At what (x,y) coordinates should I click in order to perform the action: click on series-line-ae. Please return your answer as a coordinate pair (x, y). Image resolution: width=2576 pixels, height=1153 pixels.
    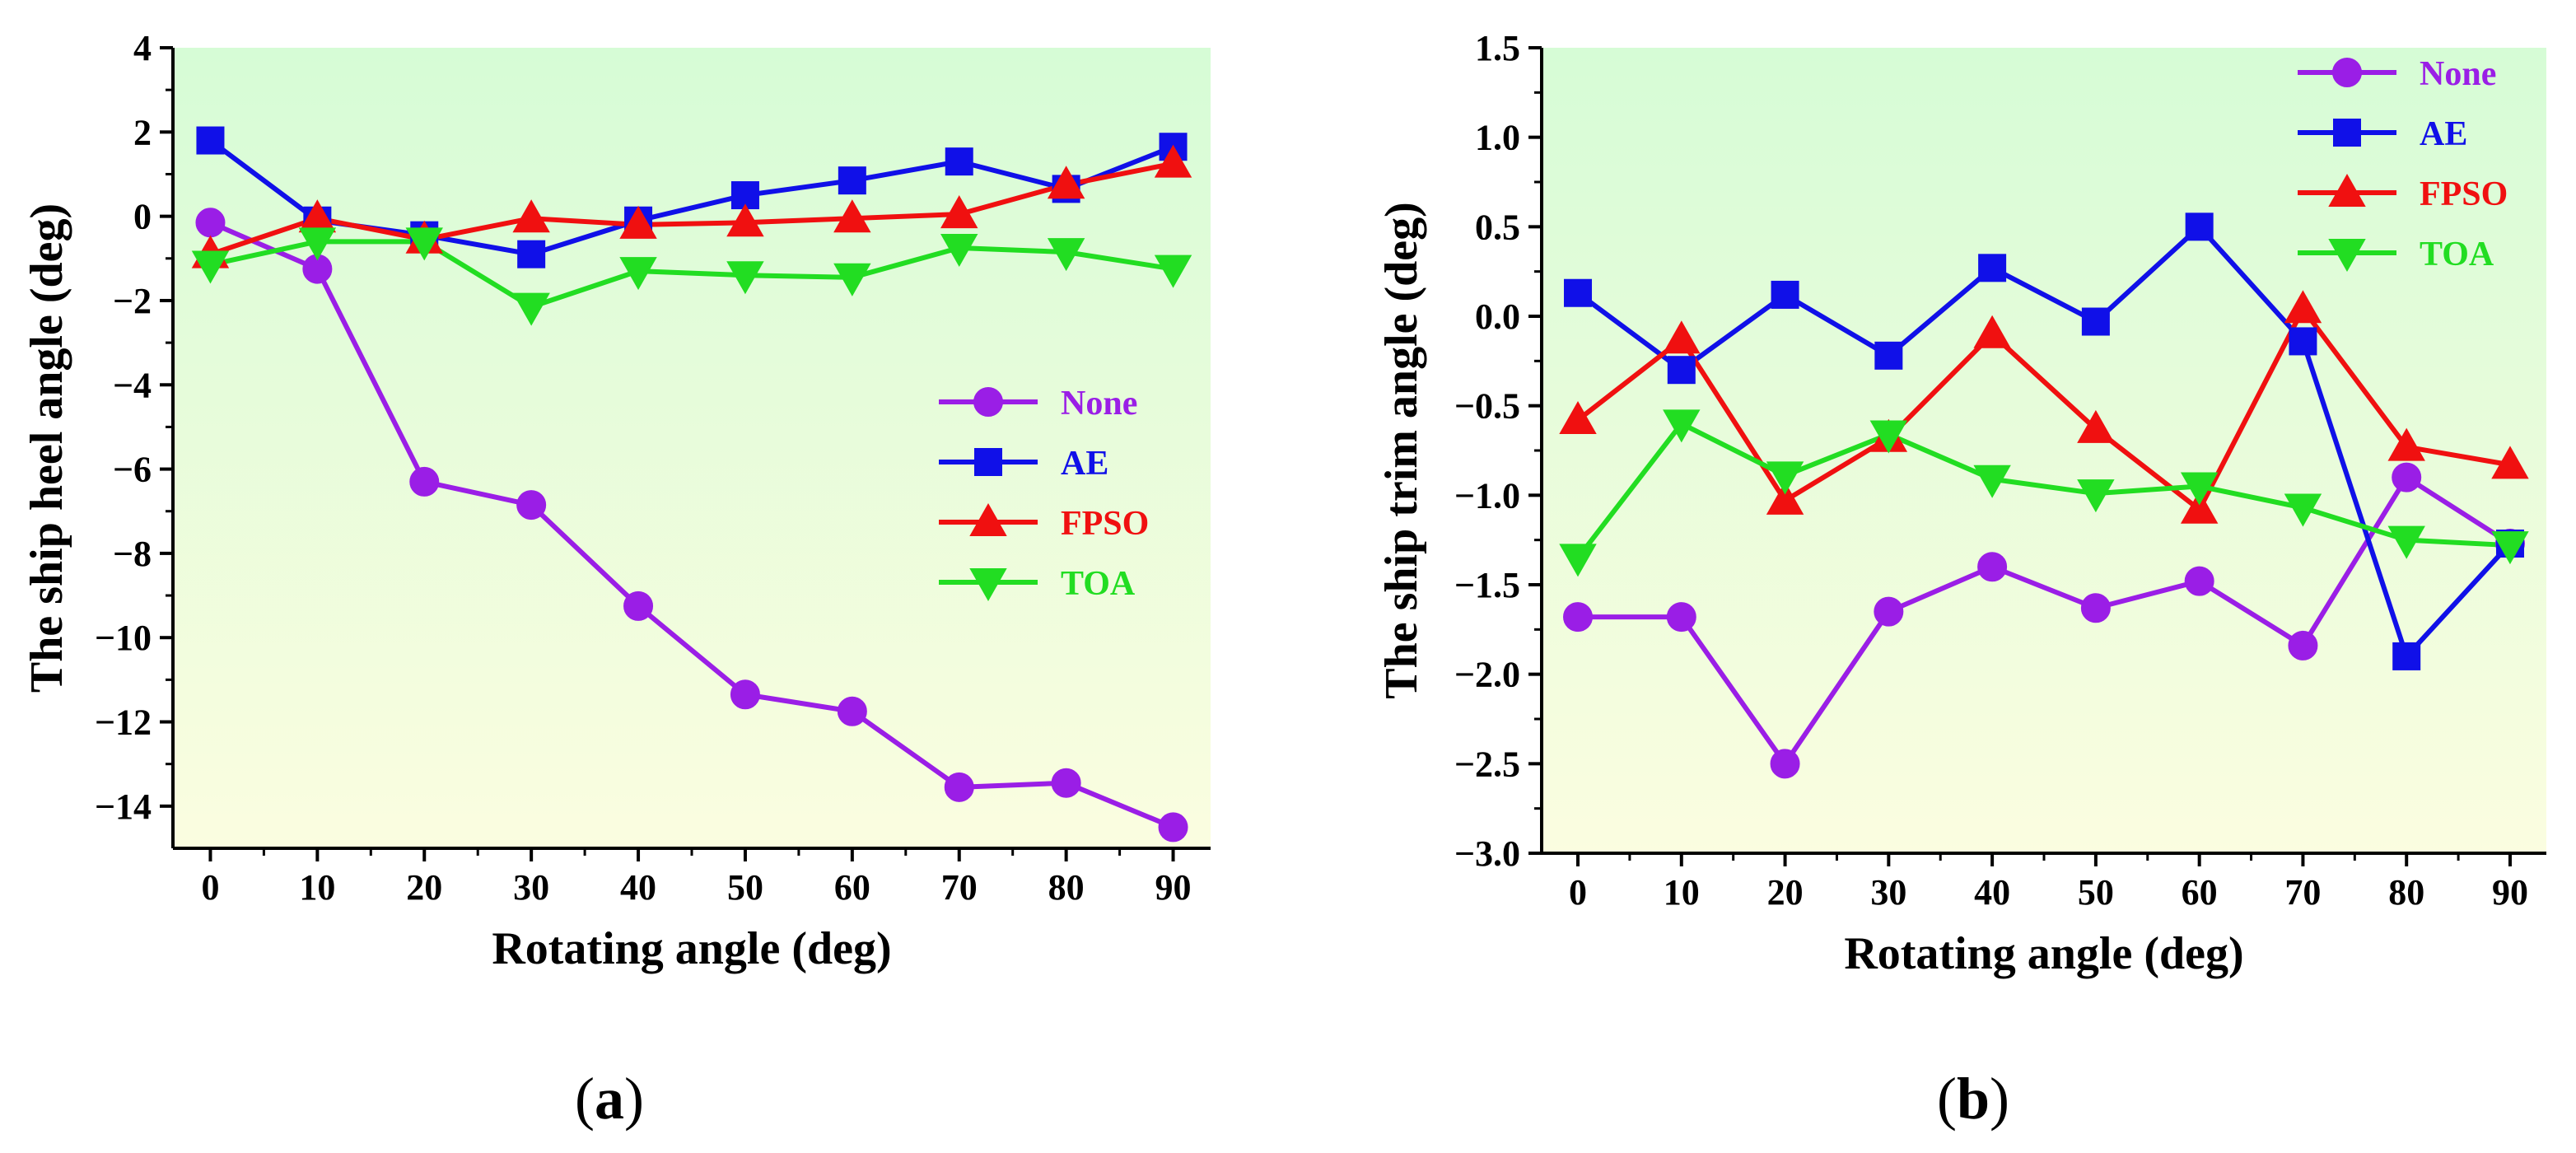
    Looking at the image, I should click on (2044, 441).